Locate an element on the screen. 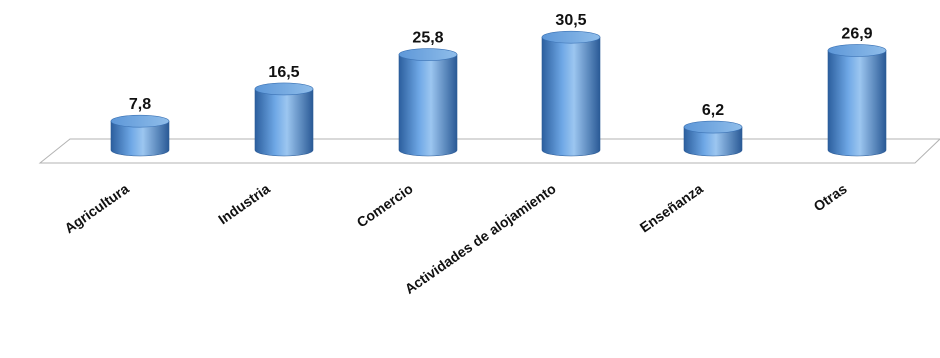 The height and width of the screenshot is (358, 940). bar-otras-top is located at coordinates (857, 50).